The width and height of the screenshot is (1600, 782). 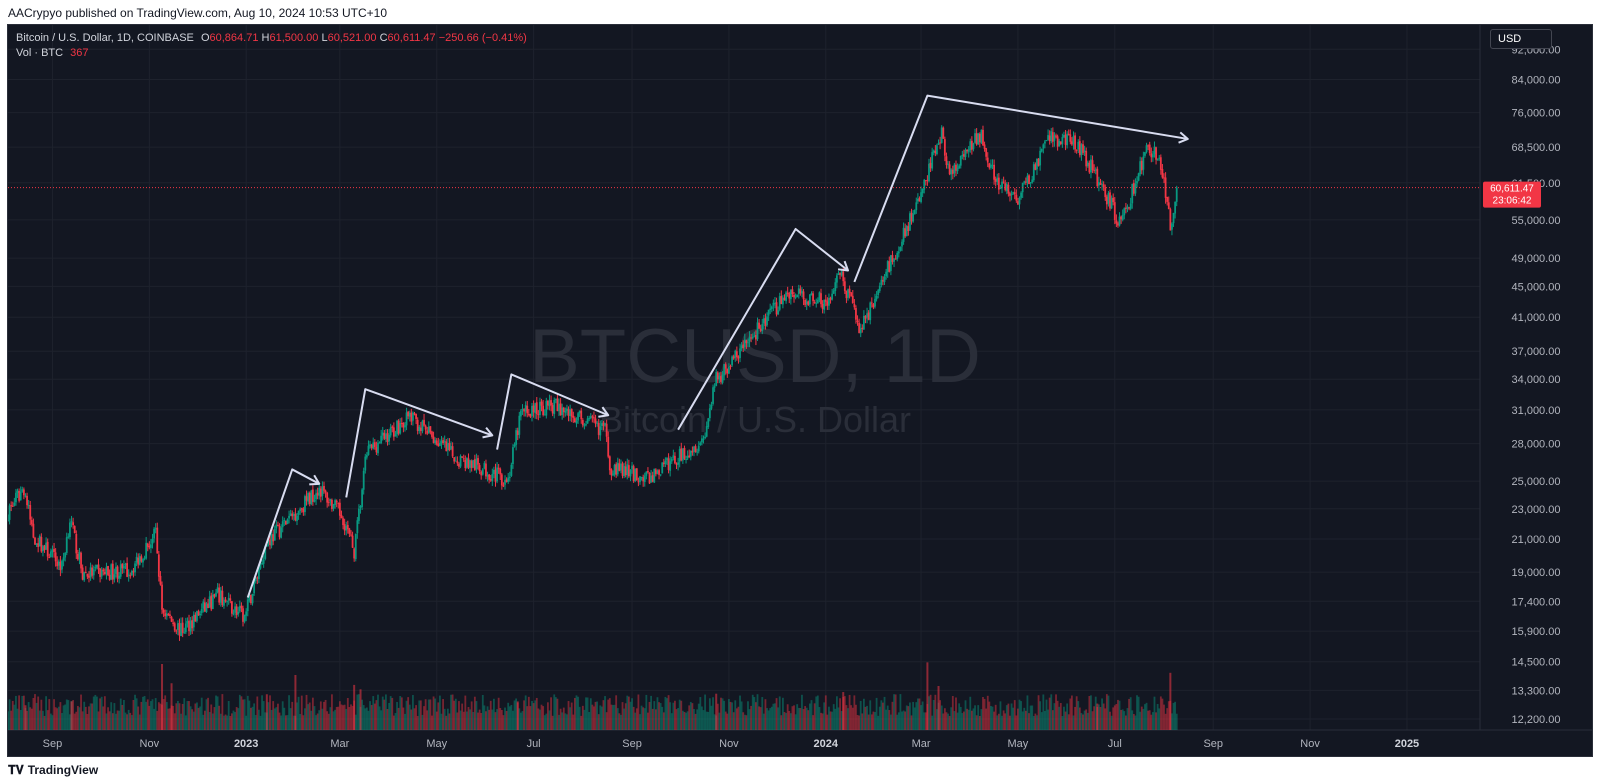 I want to click on open-value: 60,864.71, so click(x=234, y=38).